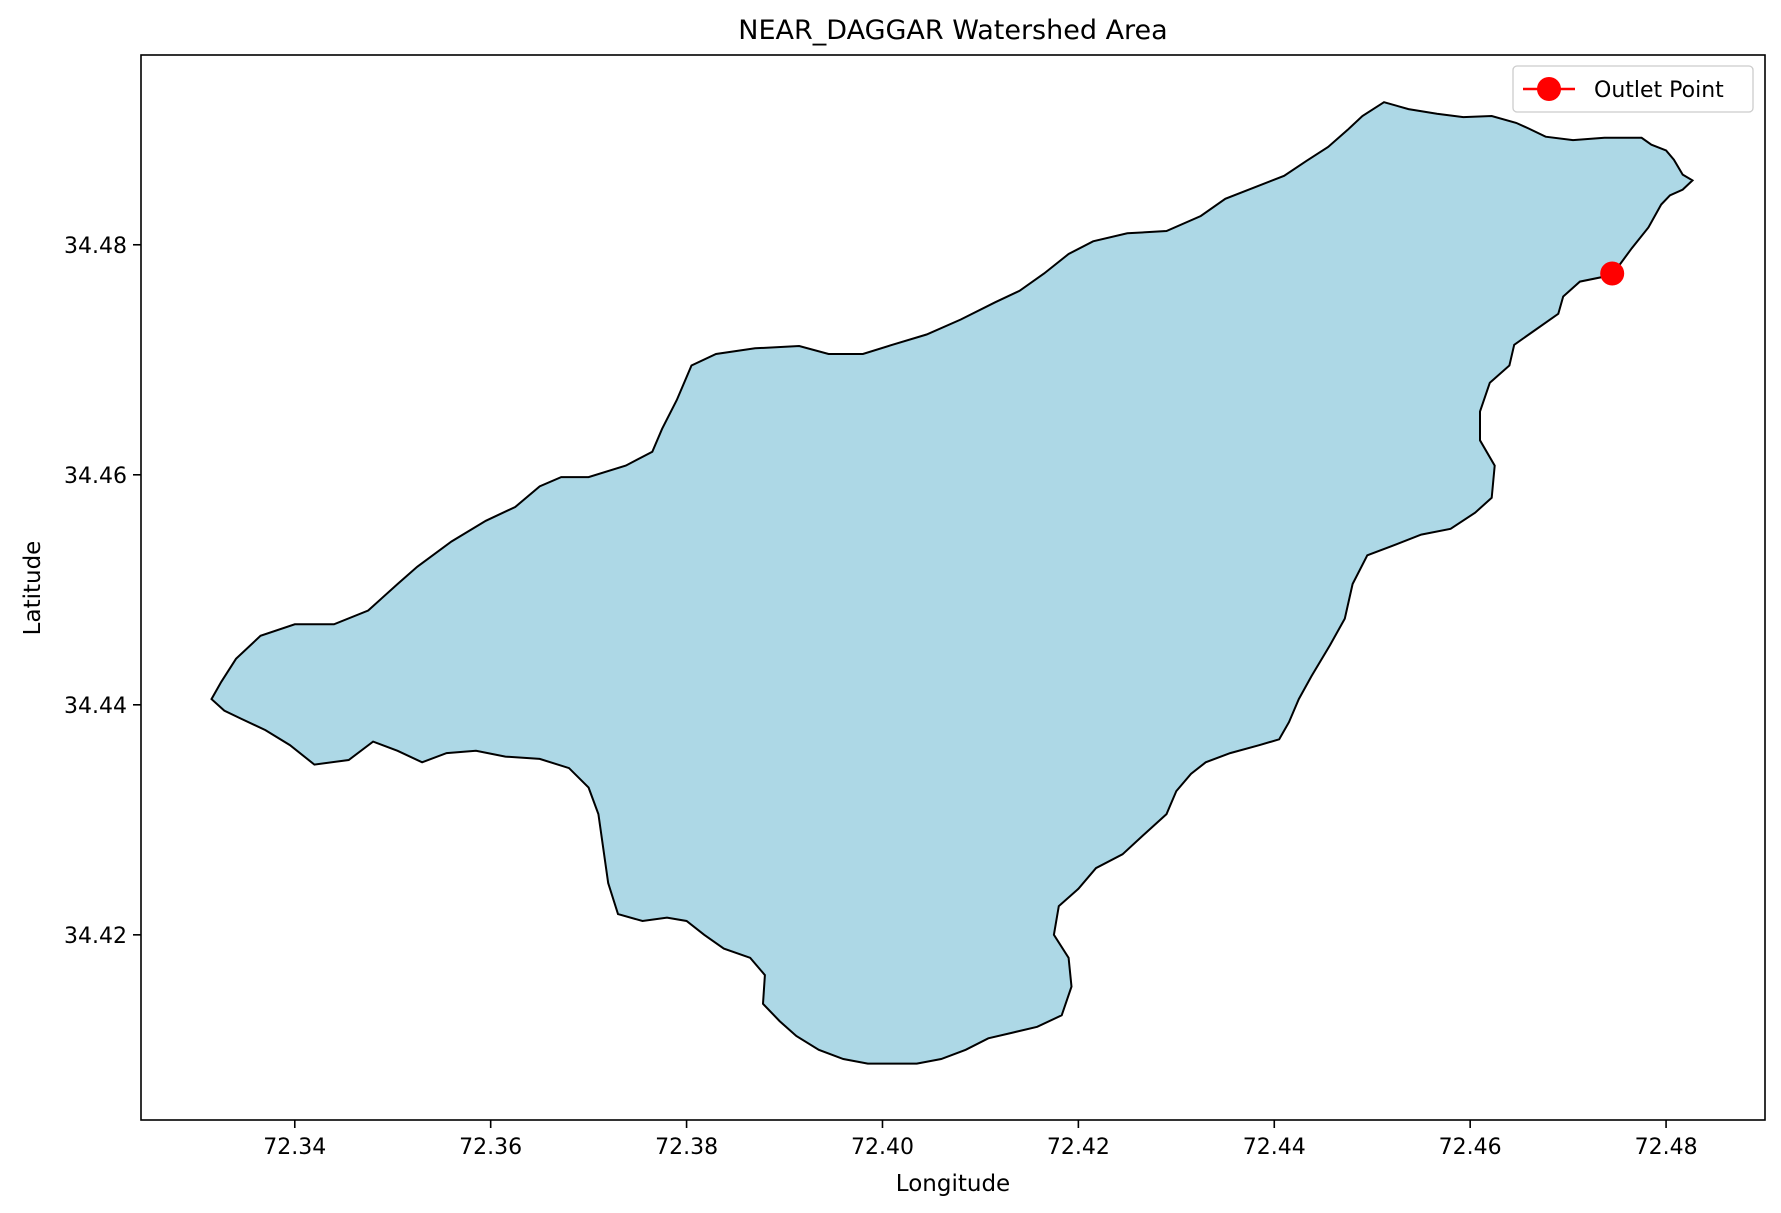 Image resolution: width=1781 pixels, height=1213 pixels. What do you see at coordinates (686, 1147) in the screenshot?
I see `x-tick-label: 72.38` at bounding box center [686, 1147].